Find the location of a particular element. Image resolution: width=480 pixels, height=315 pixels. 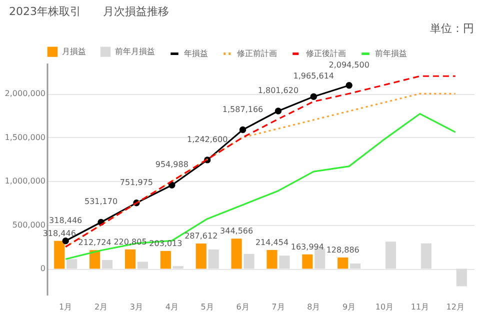

data-label: 531,170 is located at coordinates (101, 201).